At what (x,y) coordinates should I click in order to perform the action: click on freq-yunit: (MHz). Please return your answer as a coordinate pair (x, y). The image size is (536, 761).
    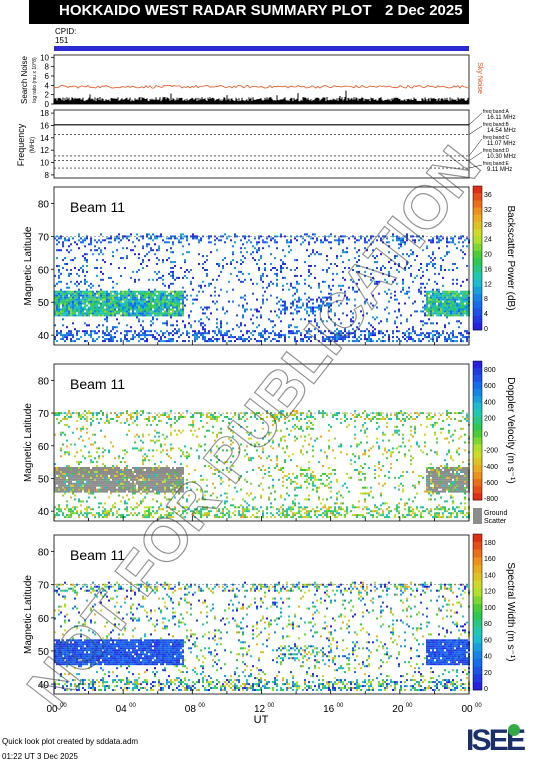
    Looking at the image, I should click on (33, 145).